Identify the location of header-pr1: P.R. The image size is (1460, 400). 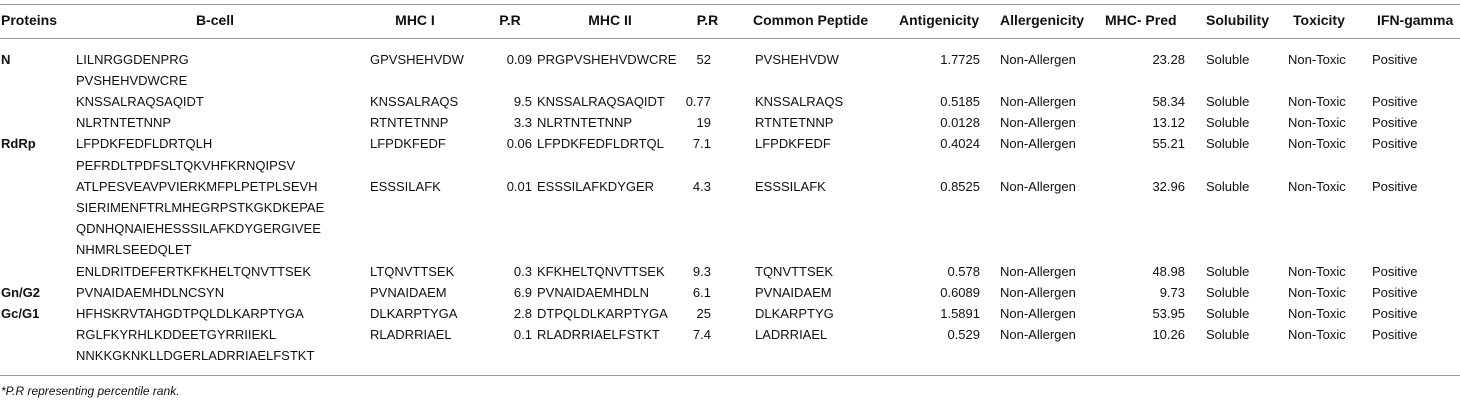
(510, 20).